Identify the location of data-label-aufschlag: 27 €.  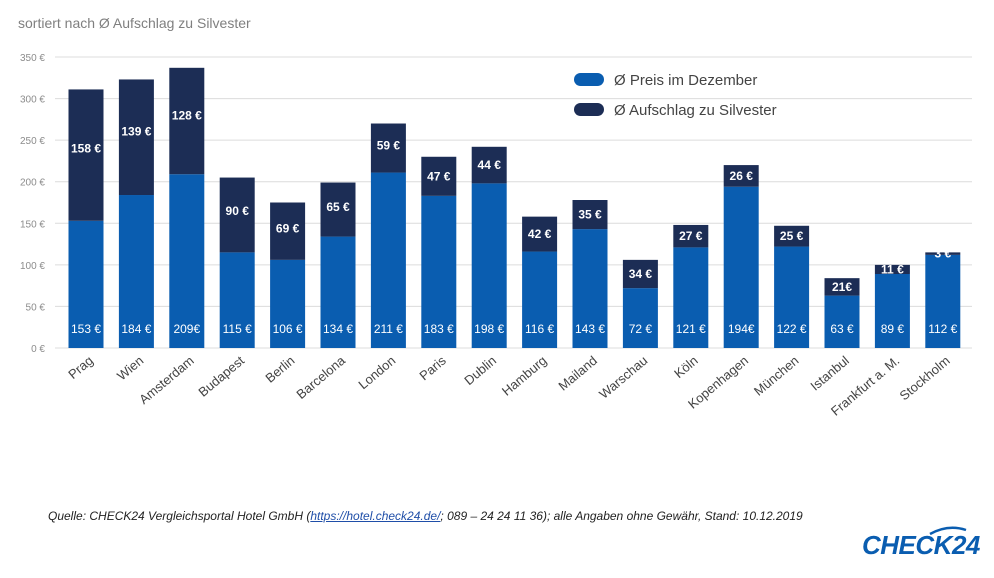
(691, 236).